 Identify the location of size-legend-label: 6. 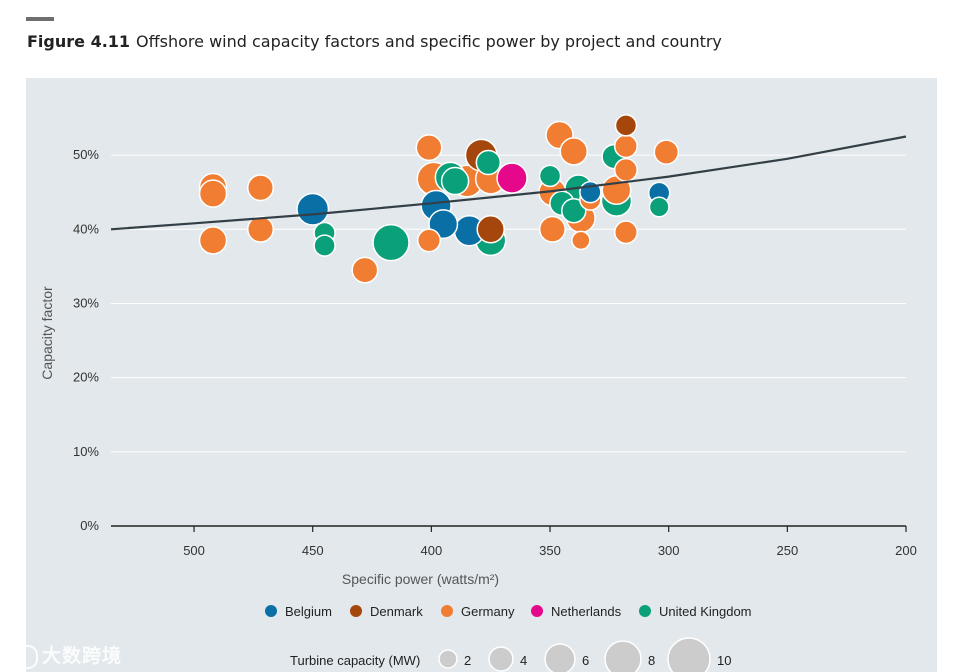
(585, 660).